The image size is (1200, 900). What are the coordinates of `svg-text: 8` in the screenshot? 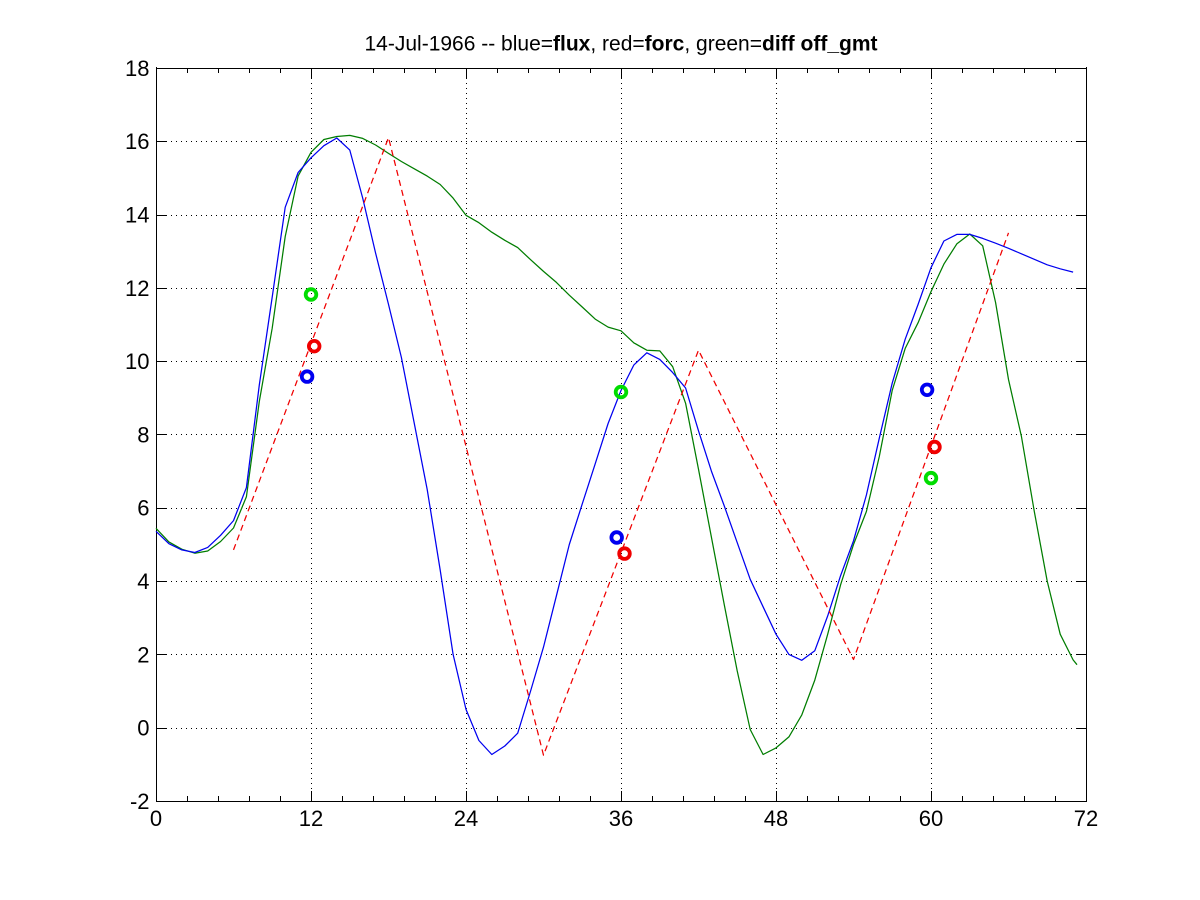 It's located at (143, 434).